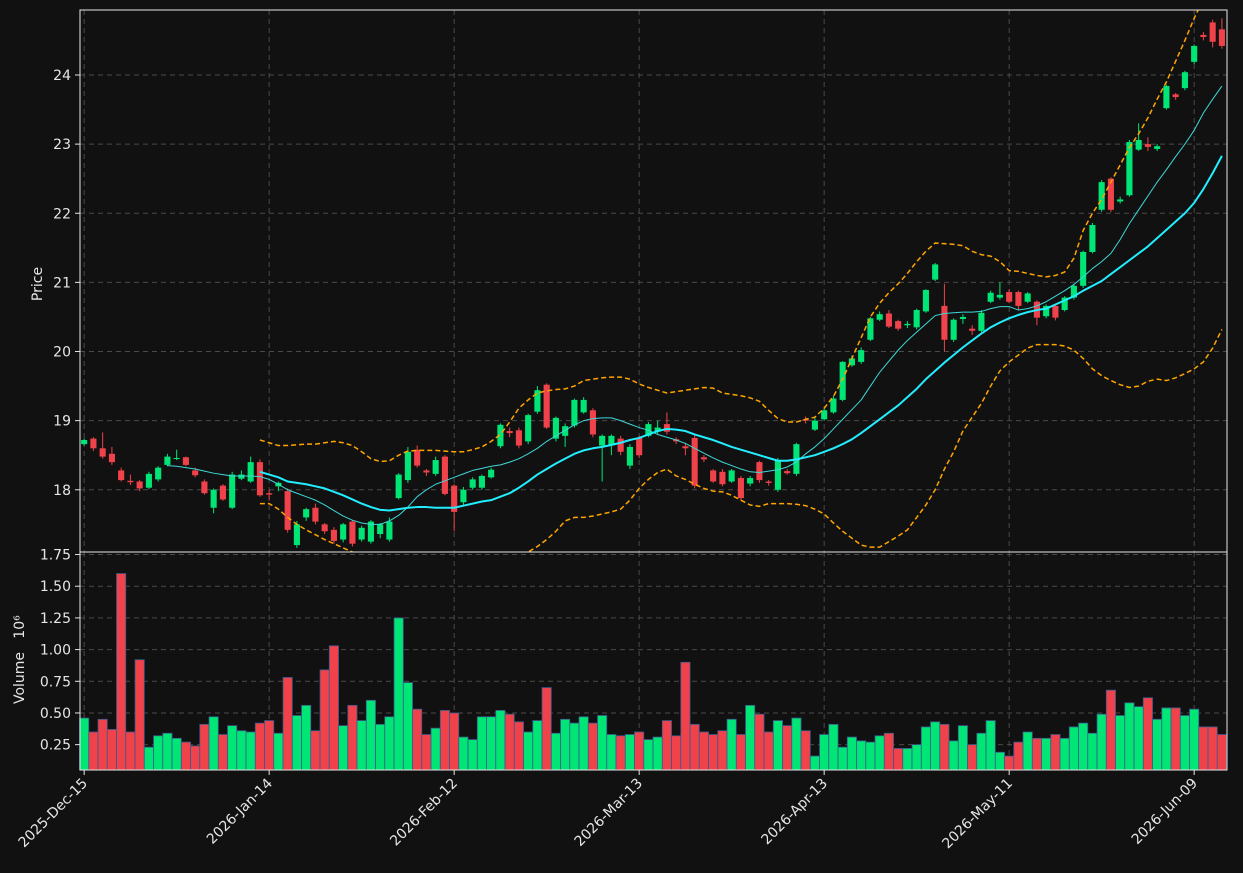 Image resolution: width=1243 pixels, height=873 pixels. What do you see at coordinates (62, 145) in the screenshot?
I see `y-tick-label: 23` at bounding box center [62, 145].